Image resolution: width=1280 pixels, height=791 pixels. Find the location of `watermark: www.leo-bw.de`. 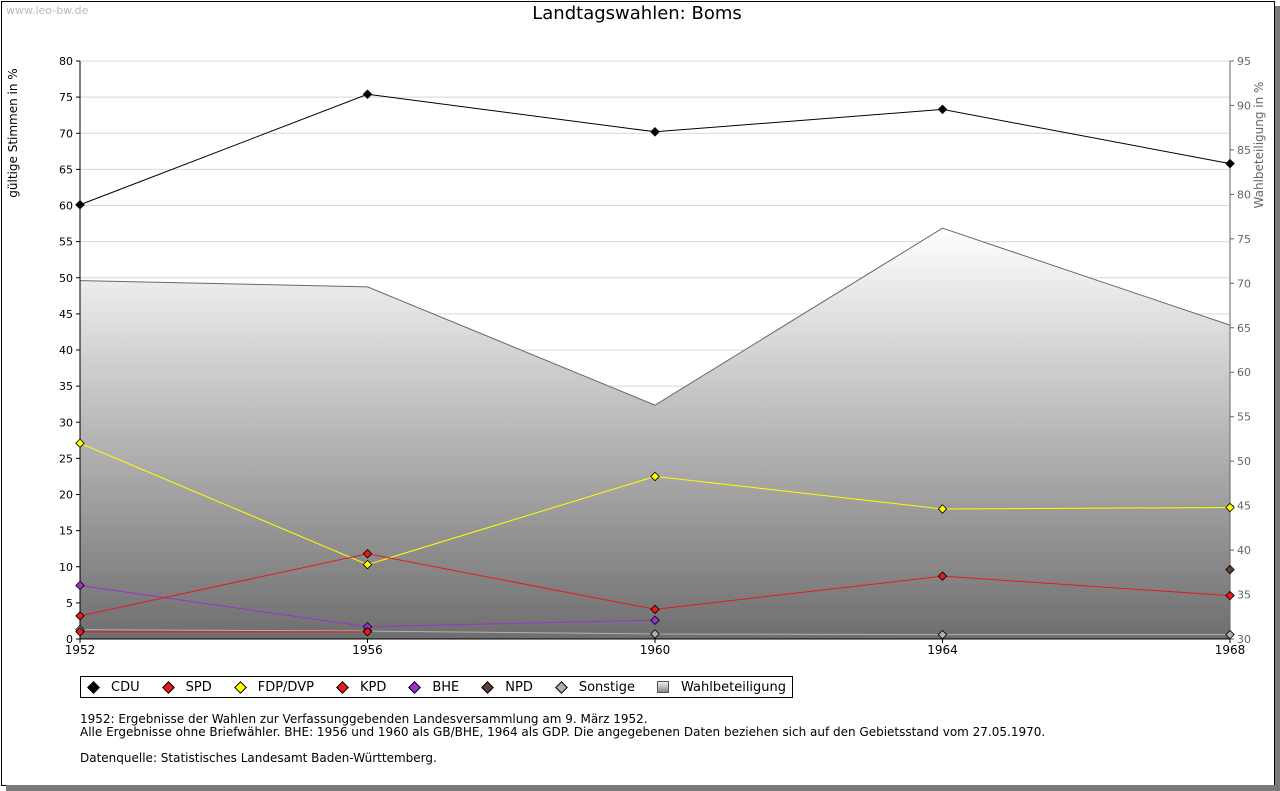

watermark: www.leo-bw.de is located at coordinates (47, 10).